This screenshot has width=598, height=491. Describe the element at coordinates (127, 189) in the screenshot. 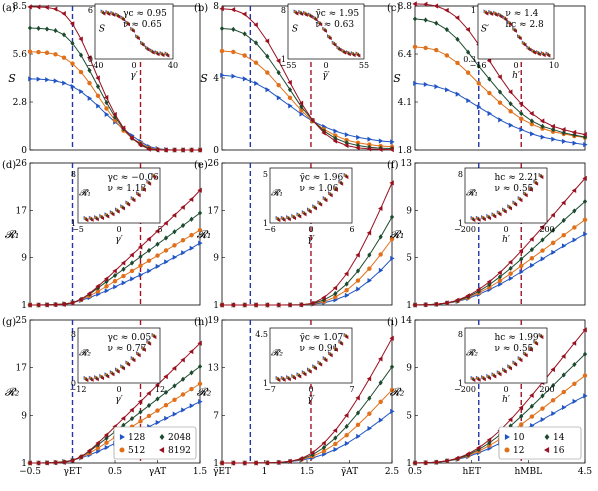

I see `inset-annotation: ν ≈ 1.13` at that location.